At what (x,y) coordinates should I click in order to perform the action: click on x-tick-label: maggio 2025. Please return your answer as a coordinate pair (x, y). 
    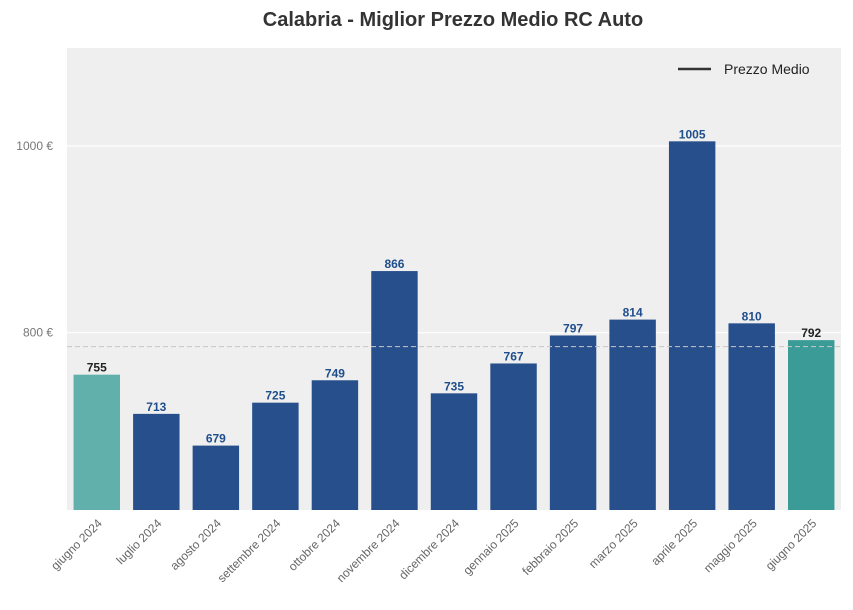
    Looking at the image, I should click on (730, 545).